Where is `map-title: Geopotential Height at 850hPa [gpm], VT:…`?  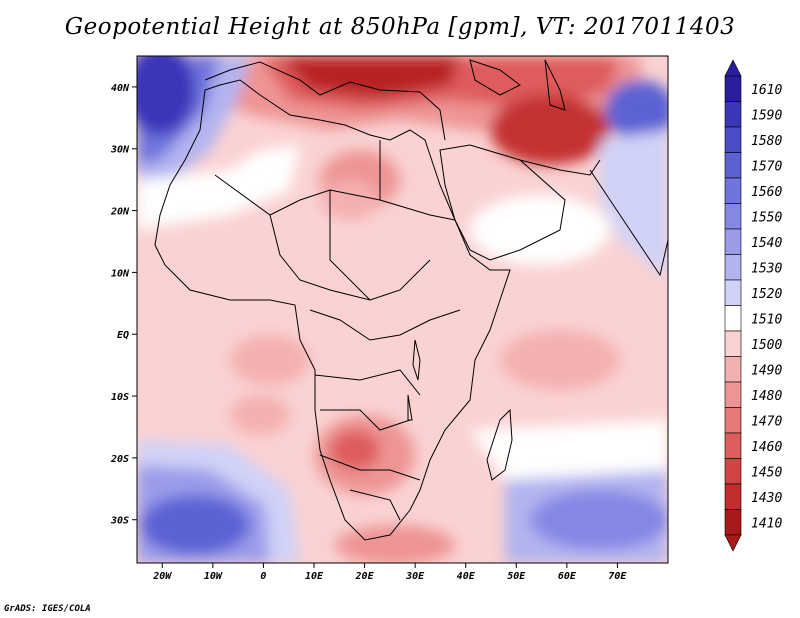 map-title: Geopotential Height at 850hPa [gpm], VT:… is located at coordinates (400, 27).